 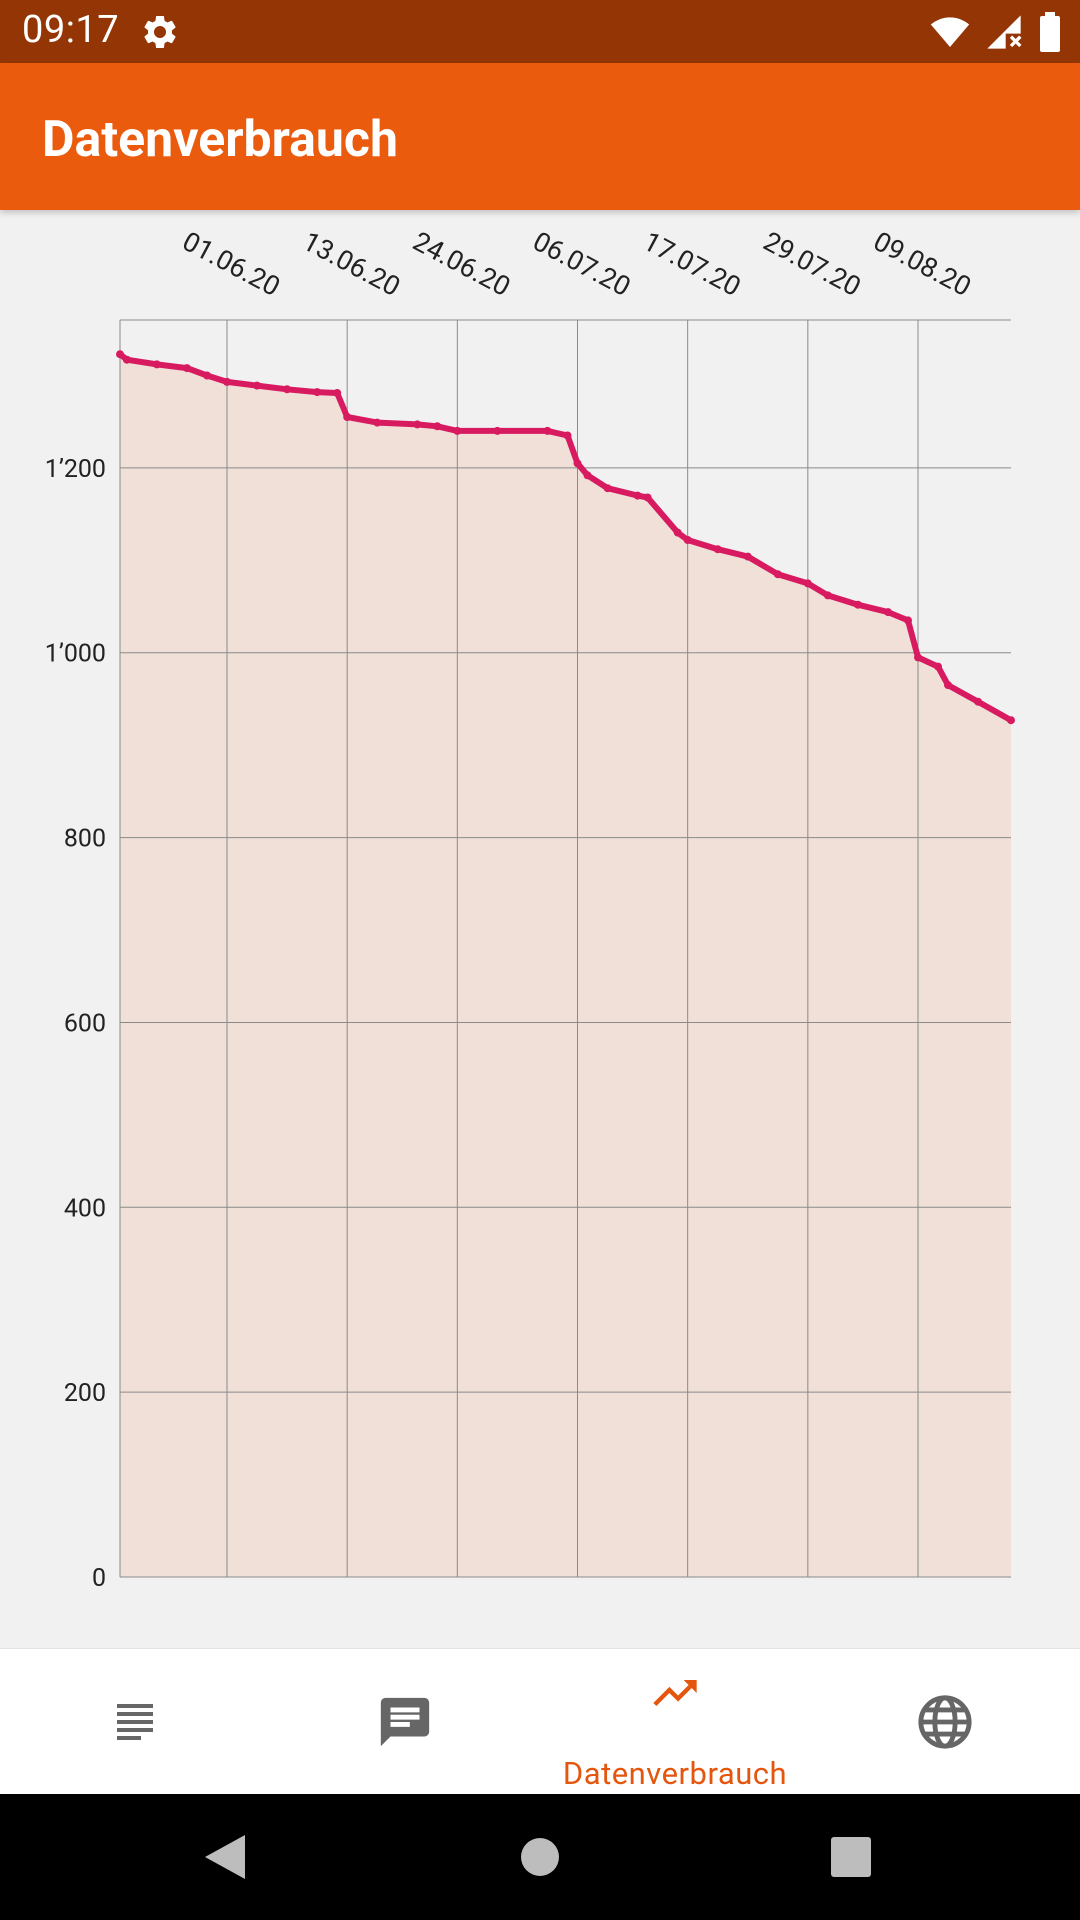 I want to click on y-tick-label: 0, so click(x=99, y=1578).